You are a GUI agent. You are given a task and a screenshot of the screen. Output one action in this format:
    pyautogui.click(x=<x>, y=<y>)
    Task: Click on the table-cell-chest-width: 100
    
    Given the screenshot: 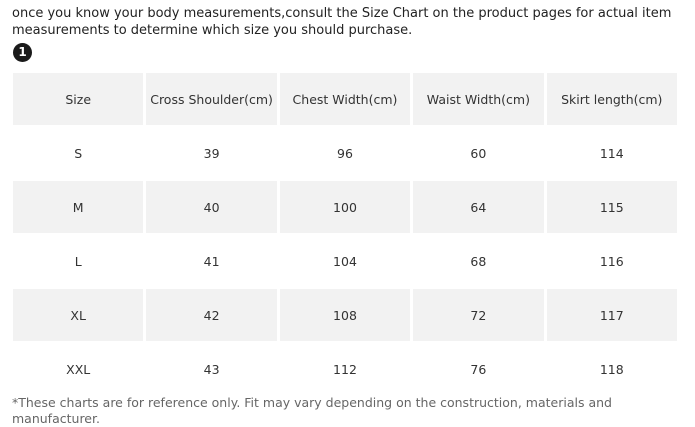 What is the action you would take?
    pyautogui.click(x=345, y=207)
    